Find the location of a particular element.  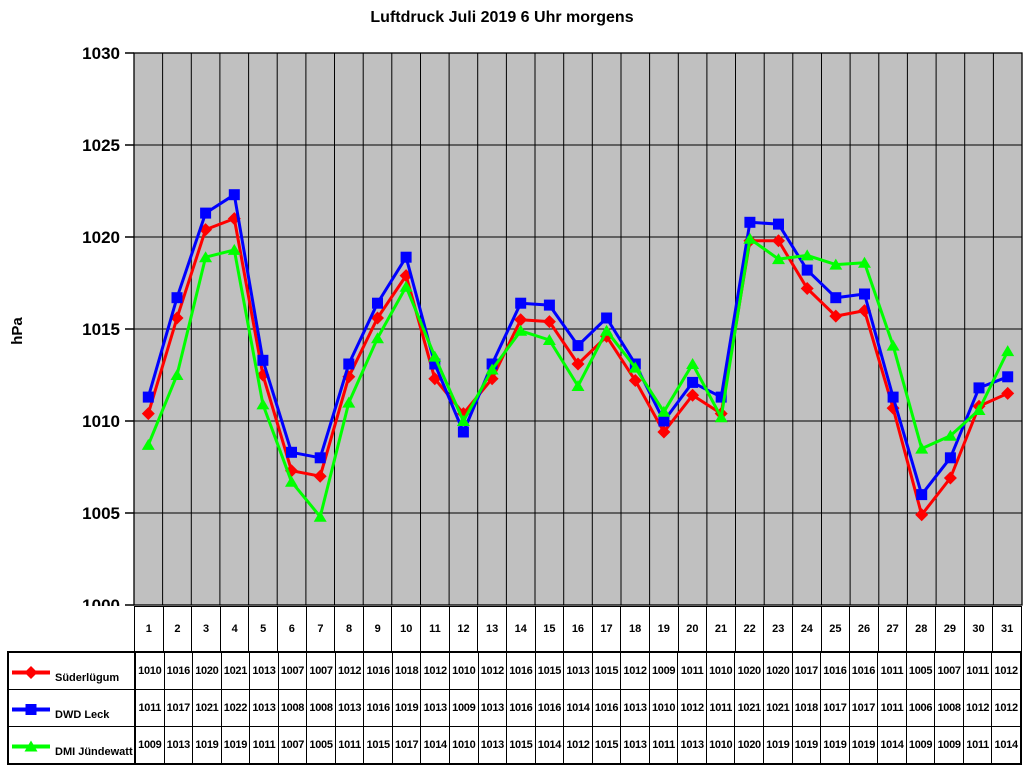

day-header-cell: 17 is located at coordinates (607, 629).